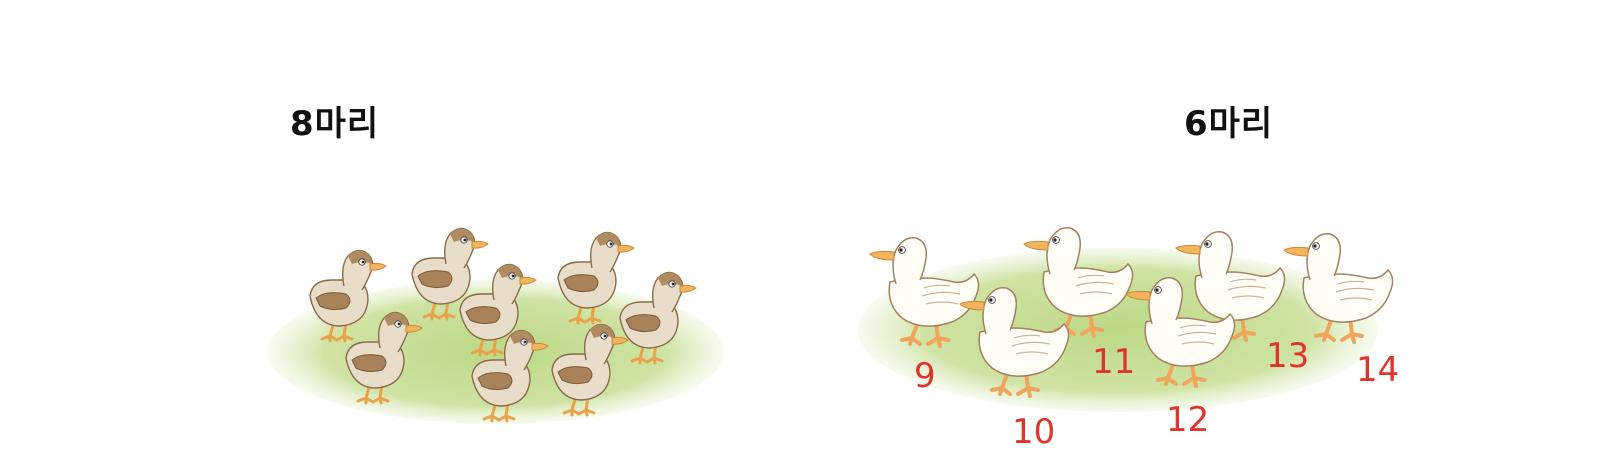 This screenshot has height=470, width=1600. I want to click on right-group-label: 6마리, so click(1229, 124).